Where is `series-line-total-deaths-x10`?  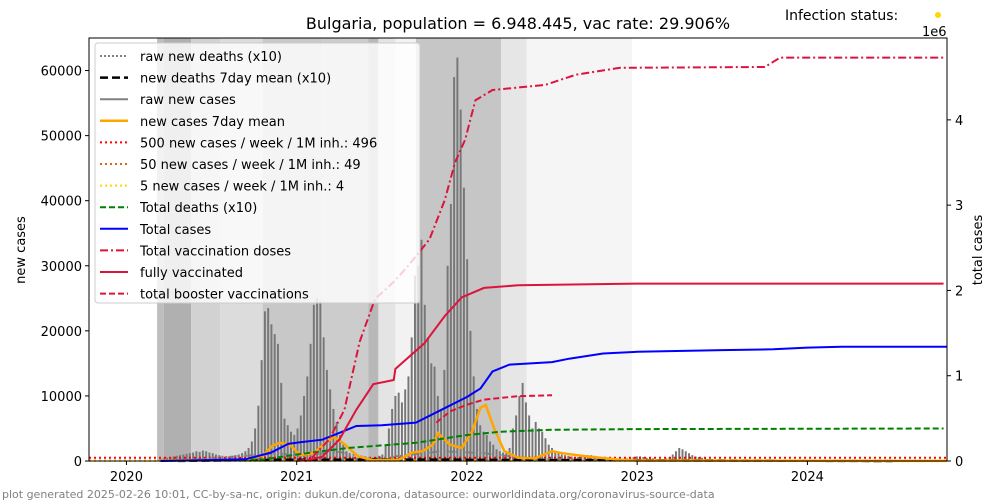 series-line-total-deaths-x10 is located at coordinates (552, 444).